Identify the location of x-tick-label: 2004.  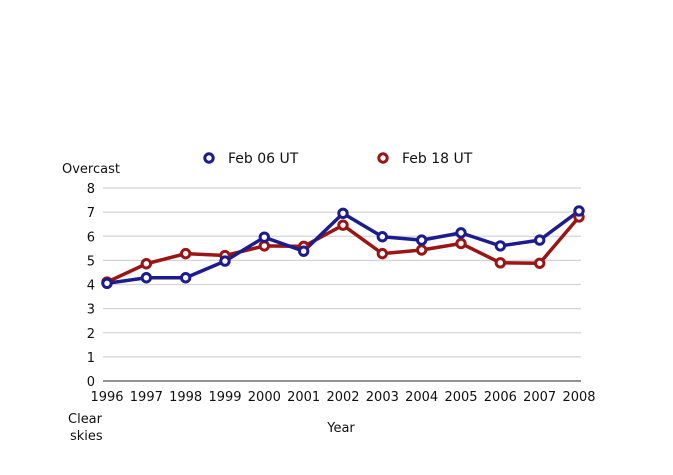
(421, 397).